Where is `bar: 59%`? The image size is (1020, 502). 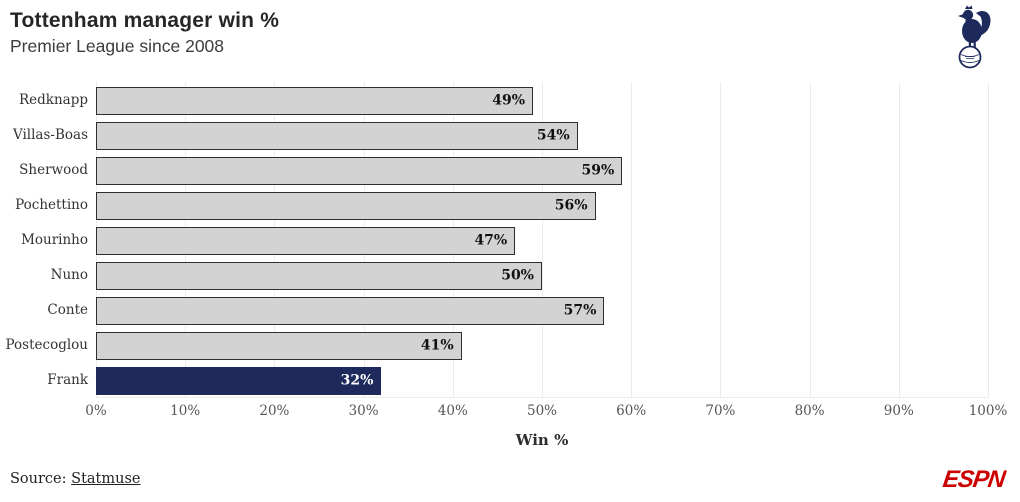 bar: 59% is located at coordinates (359, 170).